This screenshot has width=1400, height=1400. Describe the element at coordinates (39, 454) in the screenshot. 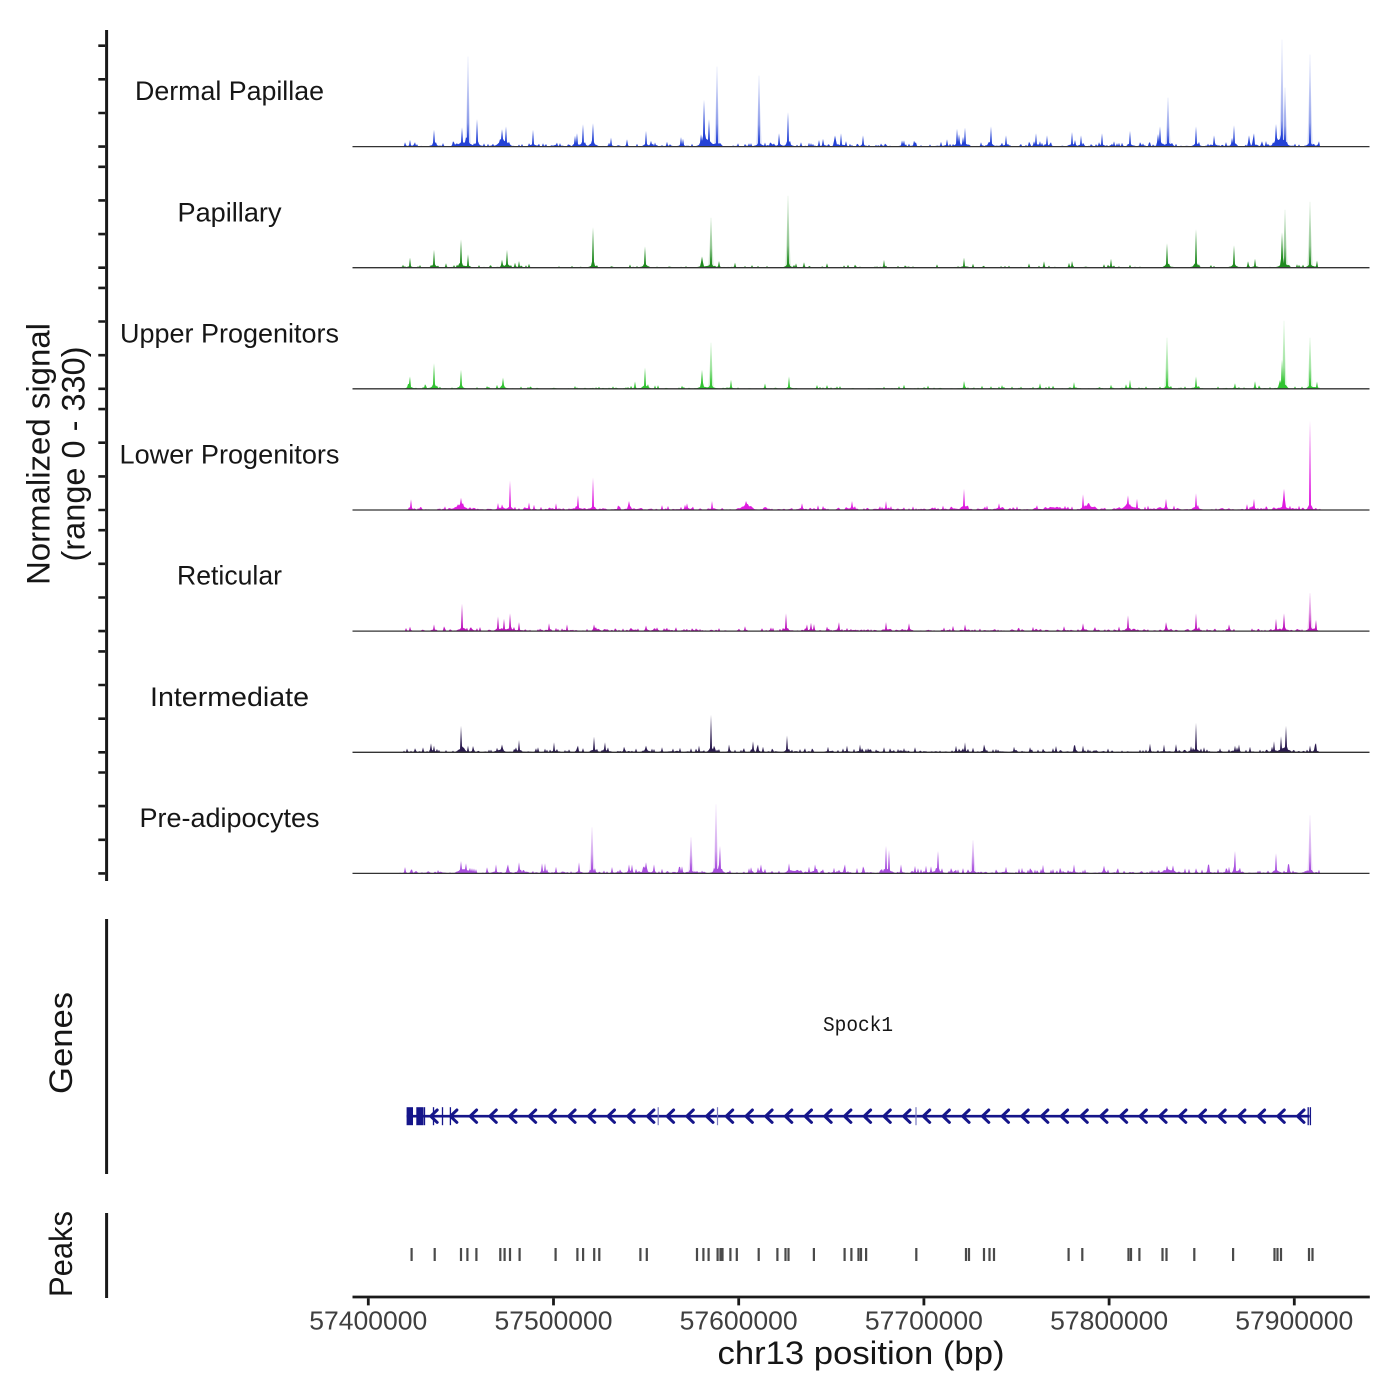

I see `svg-text: Normalized signal` at that location.